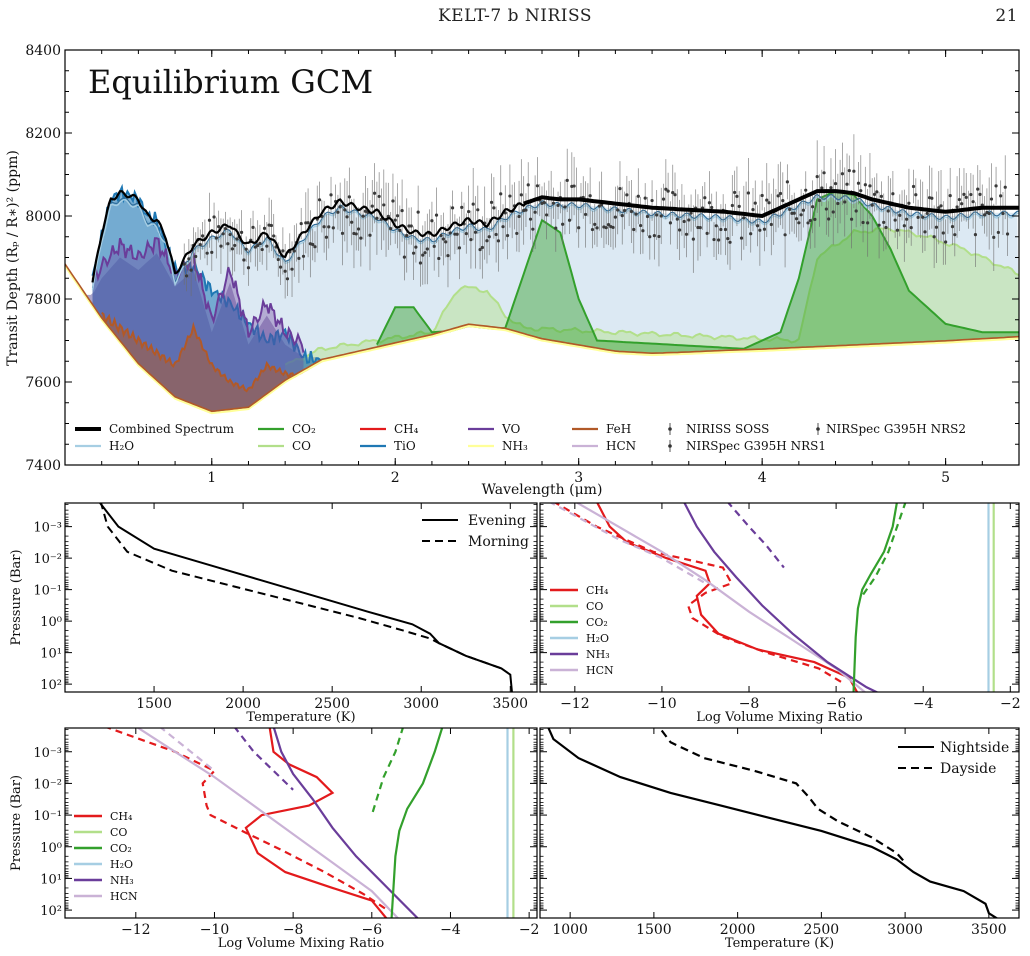  What do you see at coordinates (618, 429) in the screenshot?
I see `legend-label: FeH` at bounding box center [618, 429].